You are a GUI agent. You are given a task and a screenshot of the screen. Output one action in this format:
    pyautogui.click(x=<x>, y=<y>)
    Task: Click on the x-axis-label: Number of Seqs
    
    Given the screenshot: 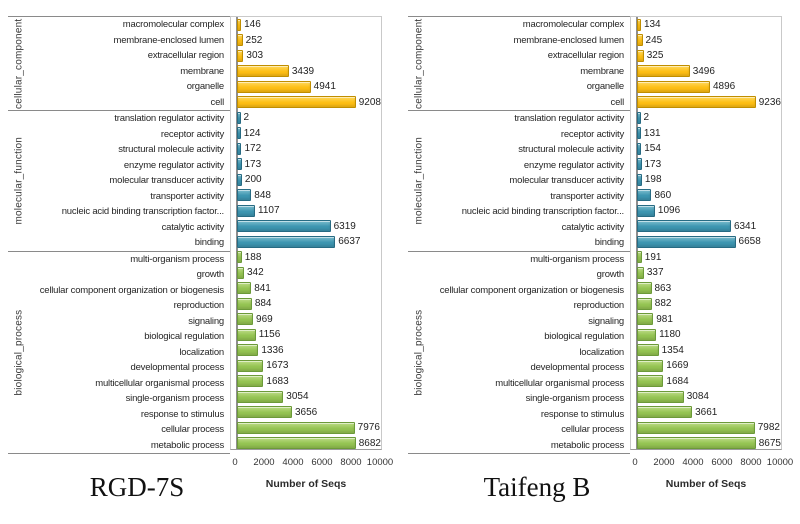 What is the action you would take?
    pyautogui.click(x=706, y=484)
    